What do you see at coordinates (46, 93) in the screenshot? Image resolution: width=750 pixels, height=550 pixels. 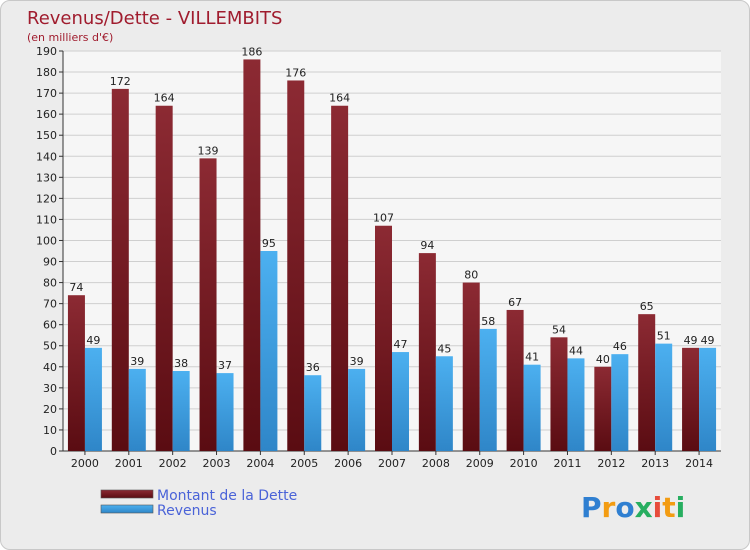 I see `y-tick-label: 170` at bounding box center [46, 93].